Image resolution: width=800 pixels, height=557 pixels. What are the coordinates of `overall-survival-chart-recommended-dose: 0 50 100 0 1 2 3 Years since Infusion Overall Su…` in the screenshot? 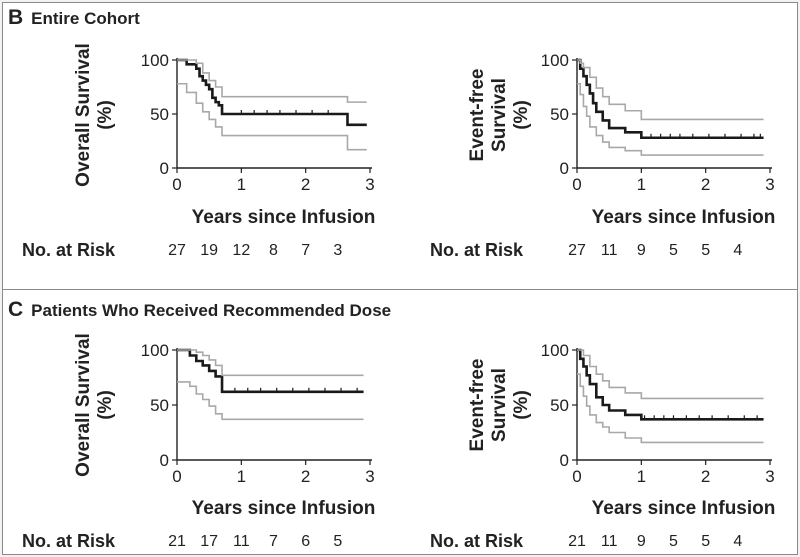 It's located at (224, 426).